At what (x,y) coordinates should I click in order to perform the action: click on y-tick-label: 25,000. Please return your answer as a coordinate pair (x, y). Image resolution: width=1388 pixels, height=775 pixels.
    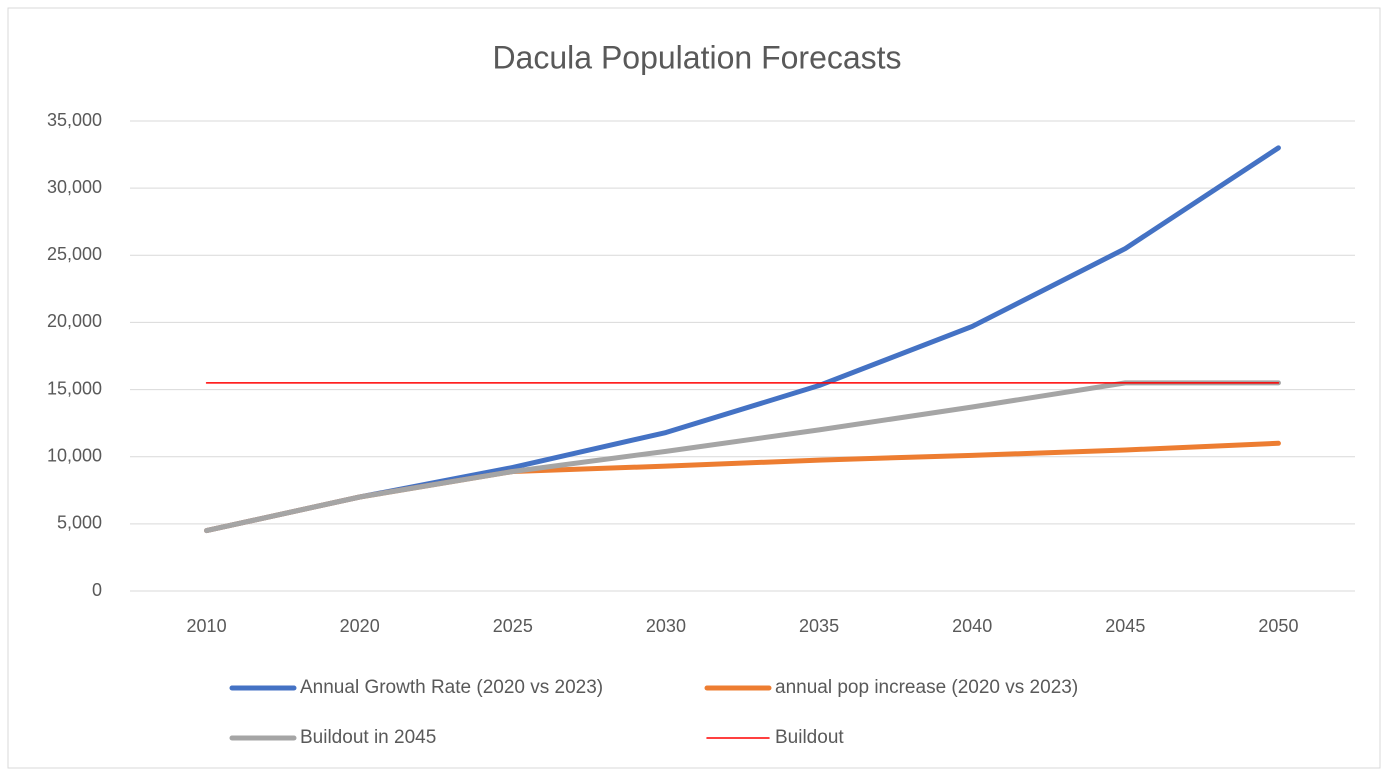
    Looking at the image, I should click on (74, 254).